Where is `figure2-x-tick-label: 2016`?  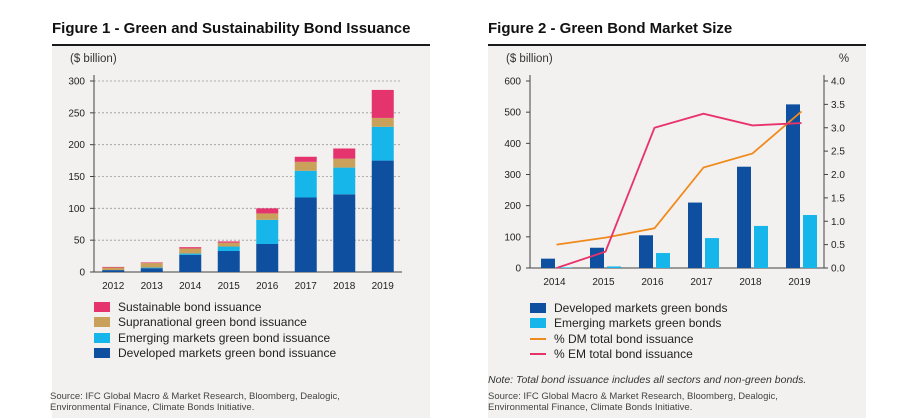 figure2-x-tick-label: 2016 is located at coordinates (652, 282).